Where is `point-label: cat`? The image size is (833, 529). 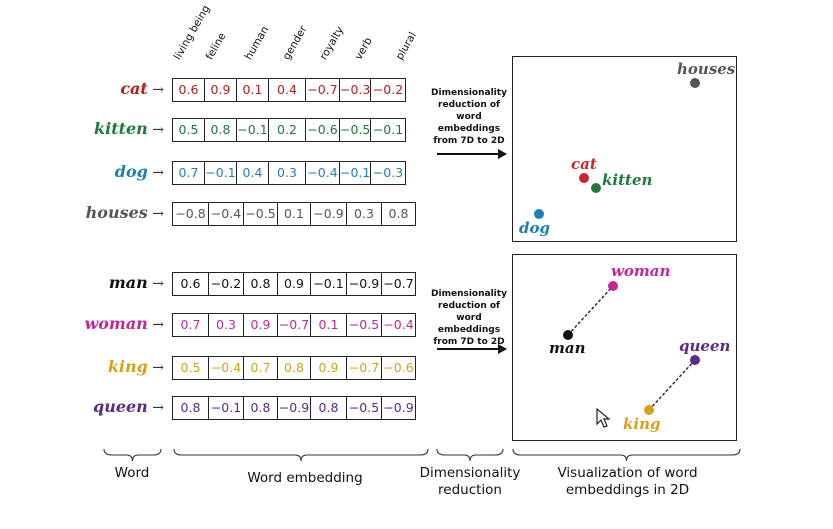
point-label: cat is located at coordinates (584, 164).